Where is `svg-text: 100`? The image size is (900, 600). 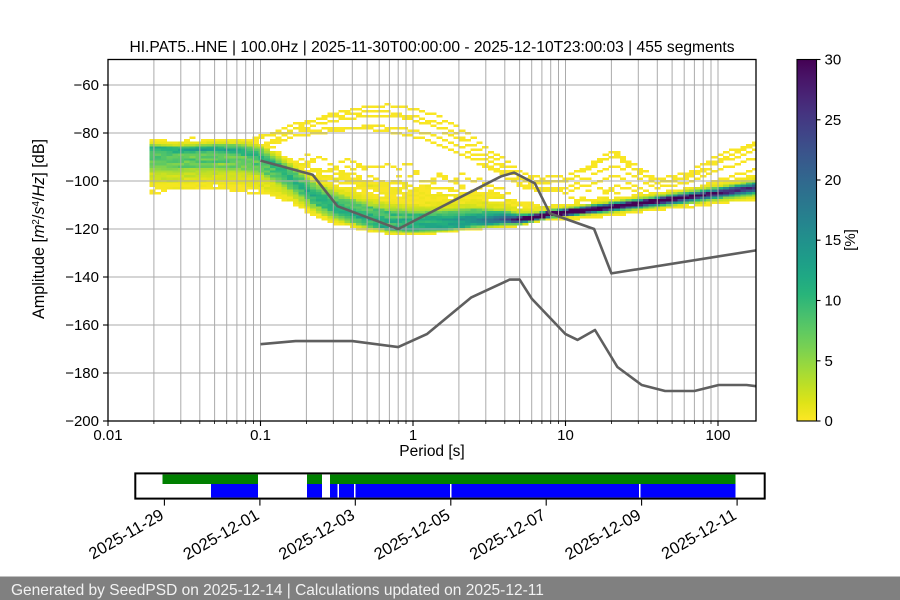
svg-text: 100 is located at coordinates (717, 435).